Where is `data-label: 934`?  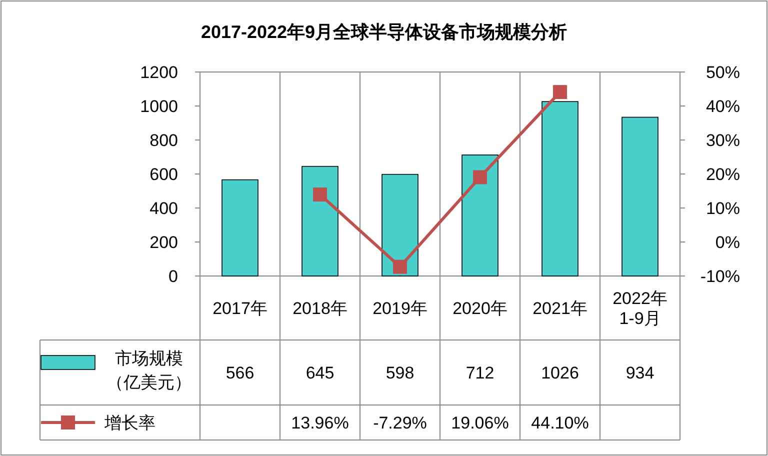
data-label: 934 is located at coordinates (640, 373).